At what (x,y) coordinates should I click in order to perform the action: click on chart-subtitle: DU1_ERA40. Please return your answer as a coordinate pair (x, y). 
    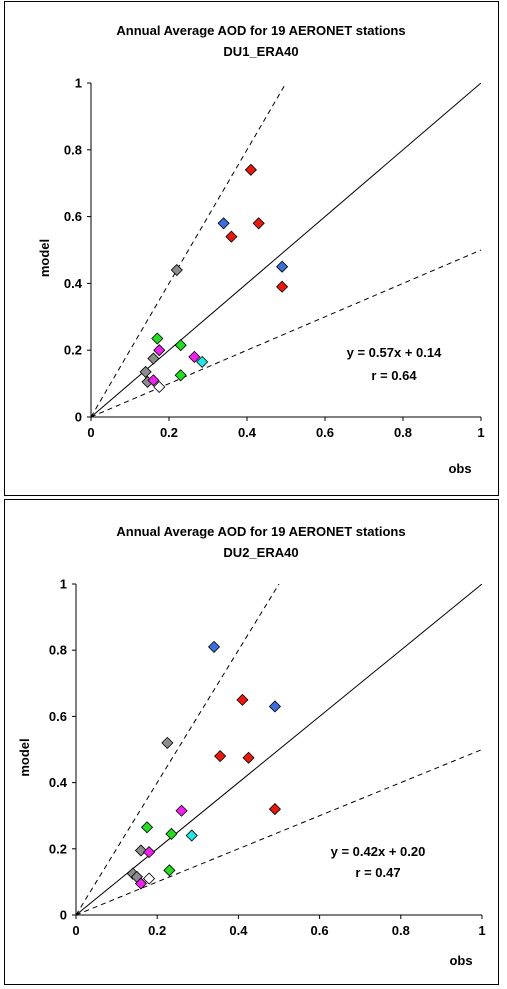
    Looking at the image, I should click on (260, 51).